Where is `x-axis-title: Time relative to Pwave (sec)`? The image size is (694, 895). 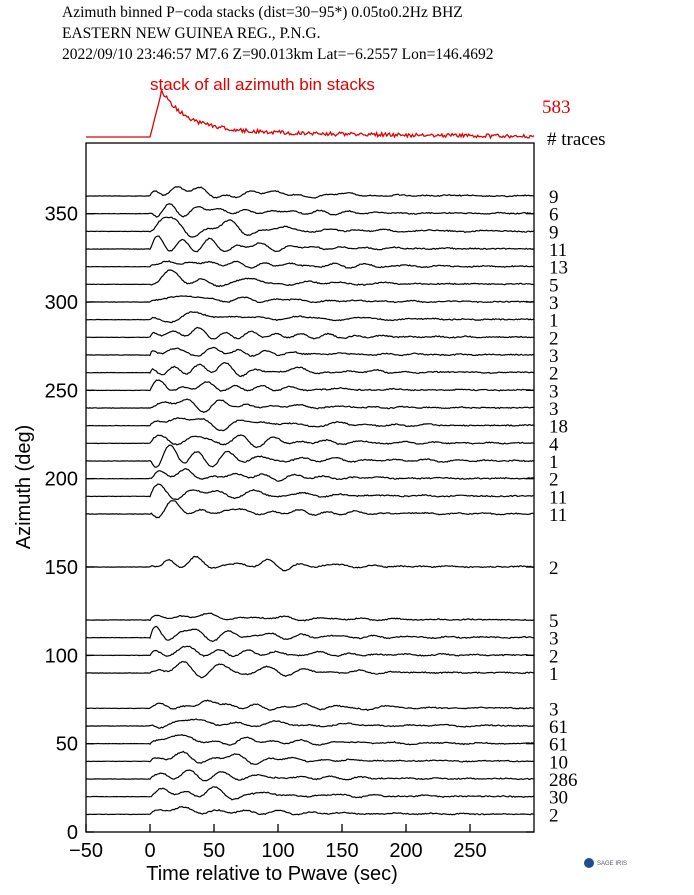 x-axis-title: Time relative to Pwave (sec) is located at coordinates (272, 874).